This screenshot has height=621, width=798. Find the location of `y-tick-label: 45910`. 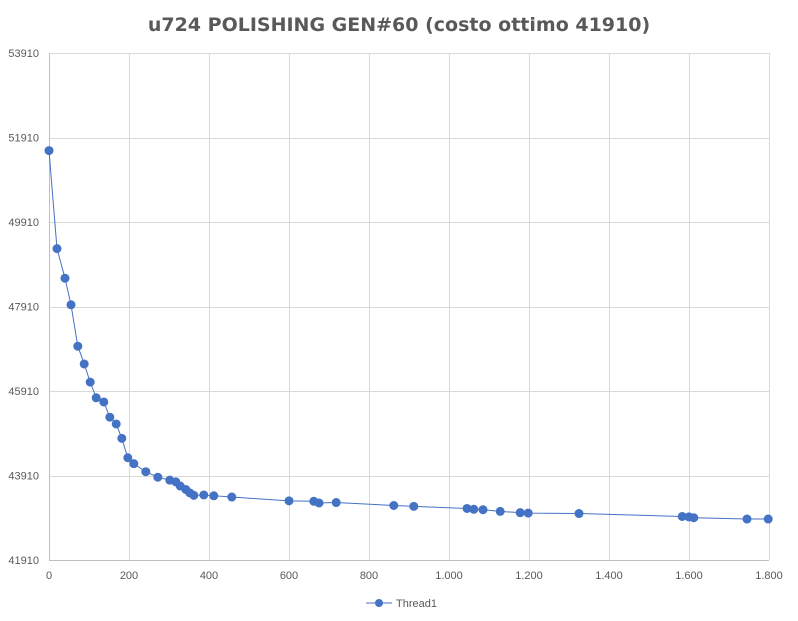

y-tick-label: 45910 is located at coordinates (23, 392).